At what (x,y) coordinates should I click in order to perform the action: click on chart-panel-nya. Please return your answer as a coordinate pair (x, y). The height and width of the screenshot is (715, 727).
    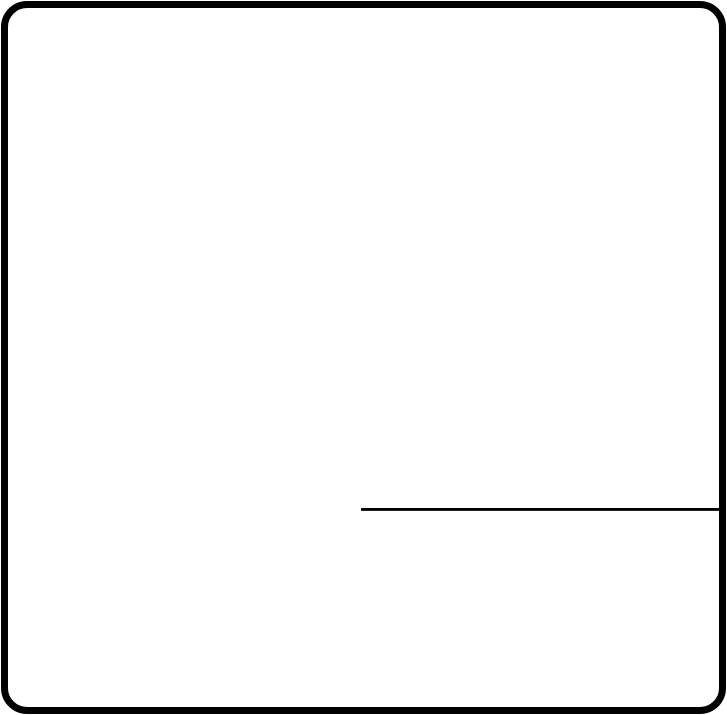
    Looking at the image, I should click on (556, 368).